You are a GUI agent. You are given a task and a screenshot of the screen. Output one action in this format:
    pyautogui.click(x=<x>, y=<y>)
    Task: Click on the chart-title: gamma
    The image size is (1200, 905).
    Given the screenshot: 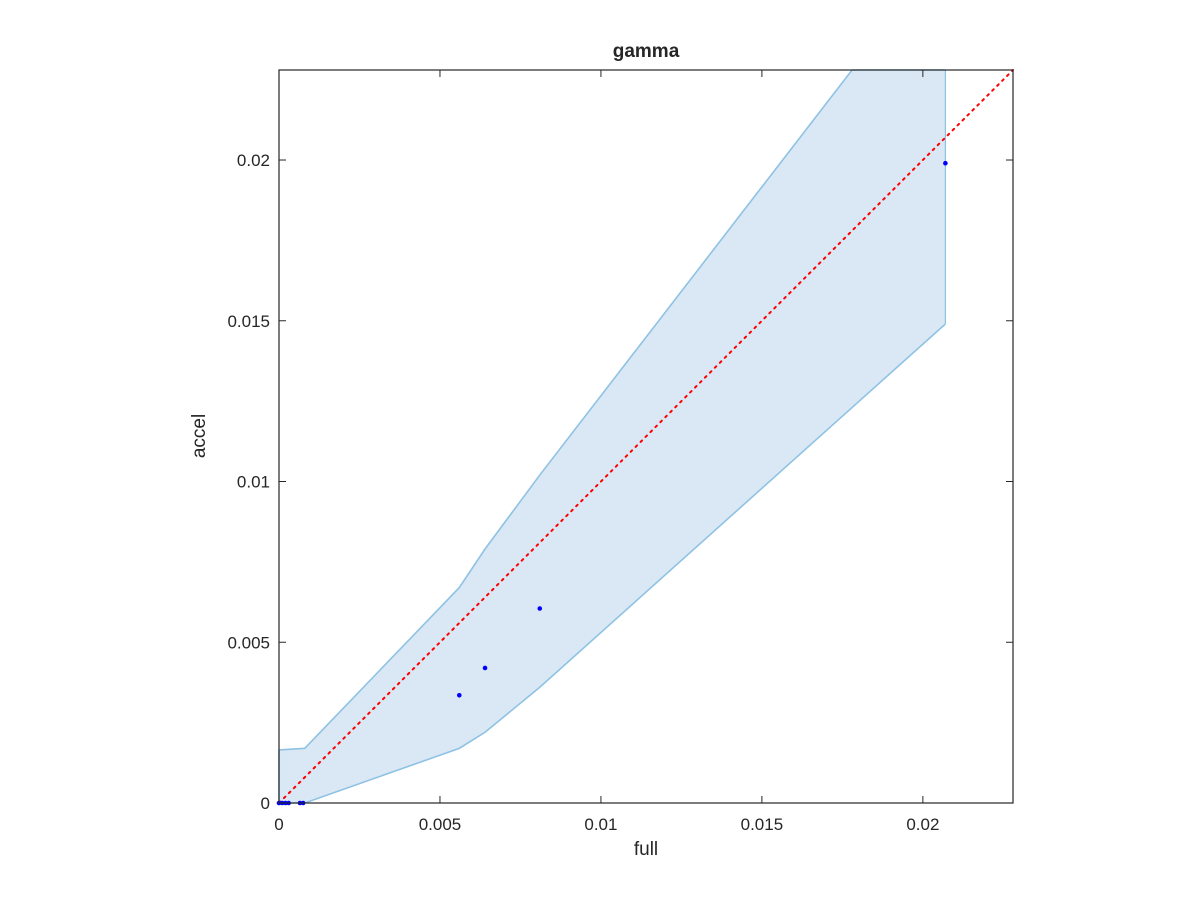 What is the action you would take?
    pyautogui.click(x=646, y=51)
    